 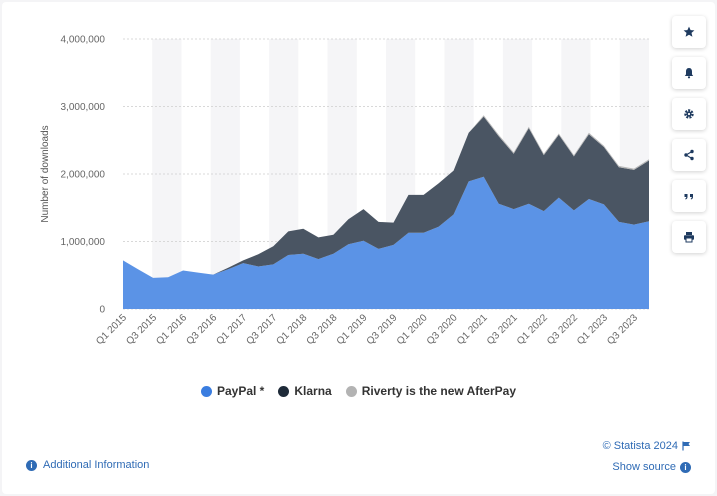 I want to click on legend-item-riverty: Riverty is the new AfterPay, so click(x=430, y=391).